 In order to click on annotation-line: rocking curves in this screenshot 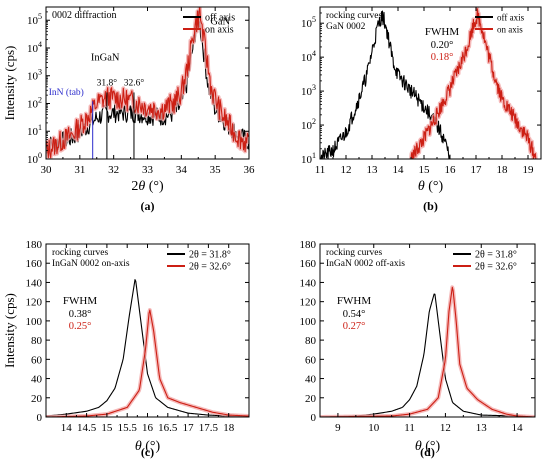, I will do `click(354, 16)`.